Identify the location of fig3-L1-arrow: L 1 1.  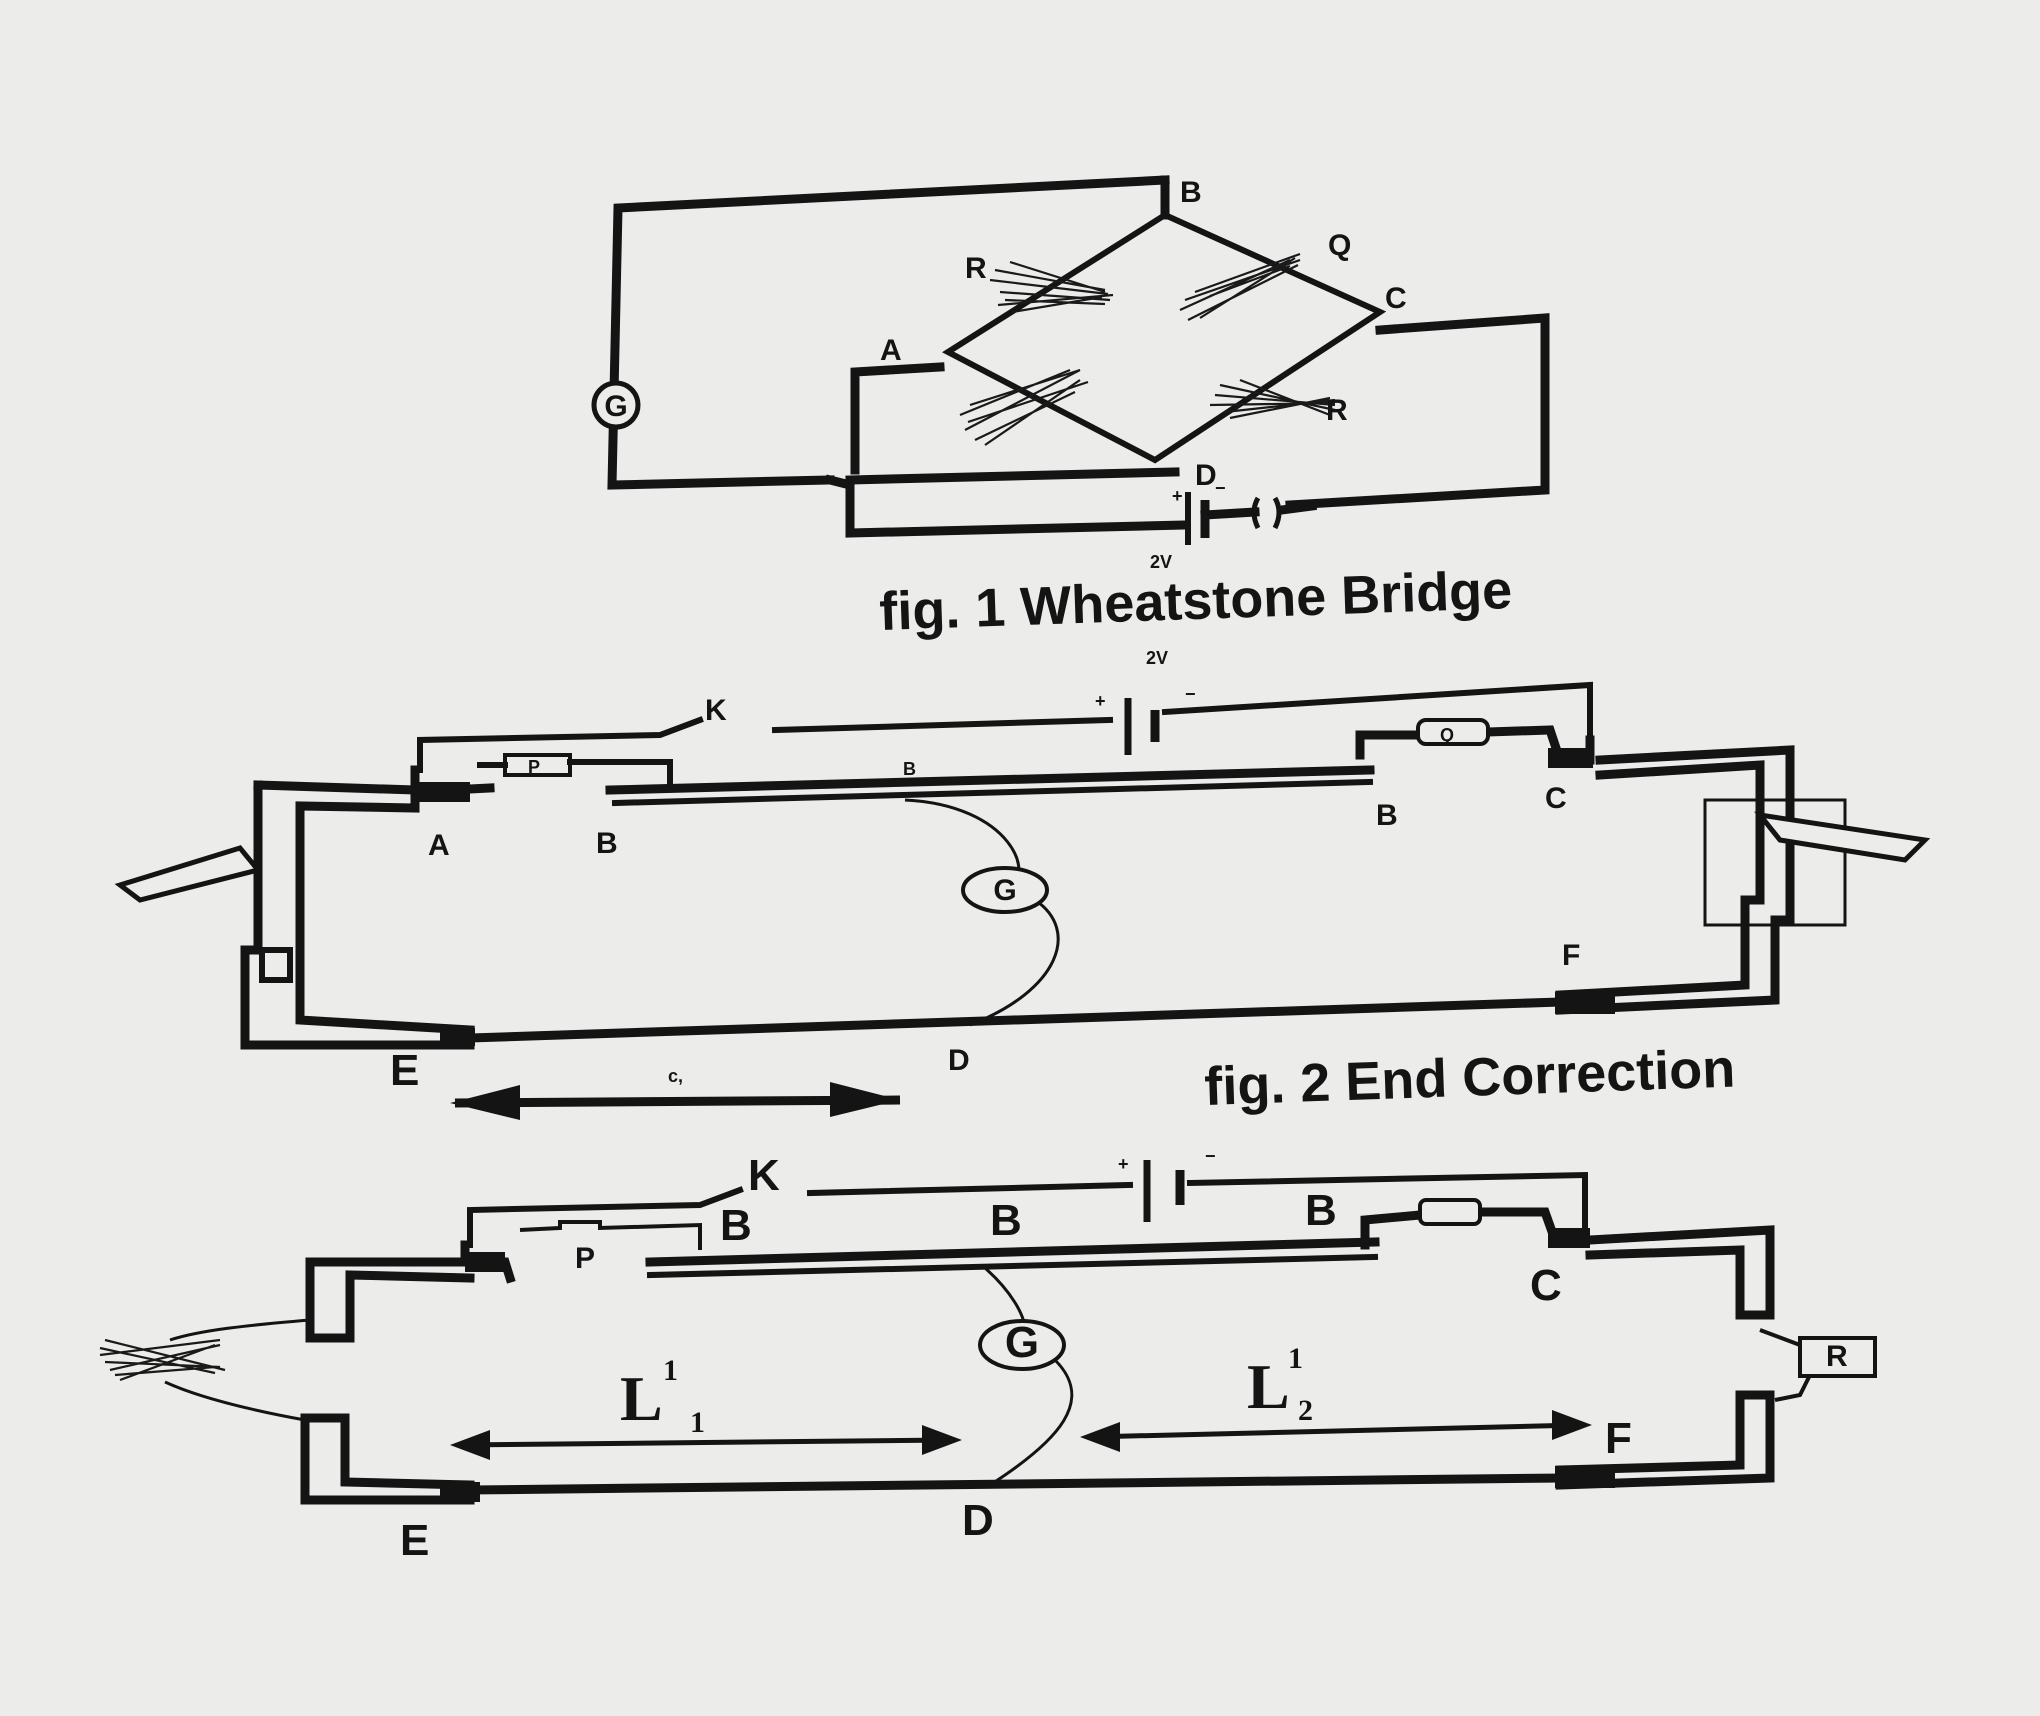
(706, 1407).